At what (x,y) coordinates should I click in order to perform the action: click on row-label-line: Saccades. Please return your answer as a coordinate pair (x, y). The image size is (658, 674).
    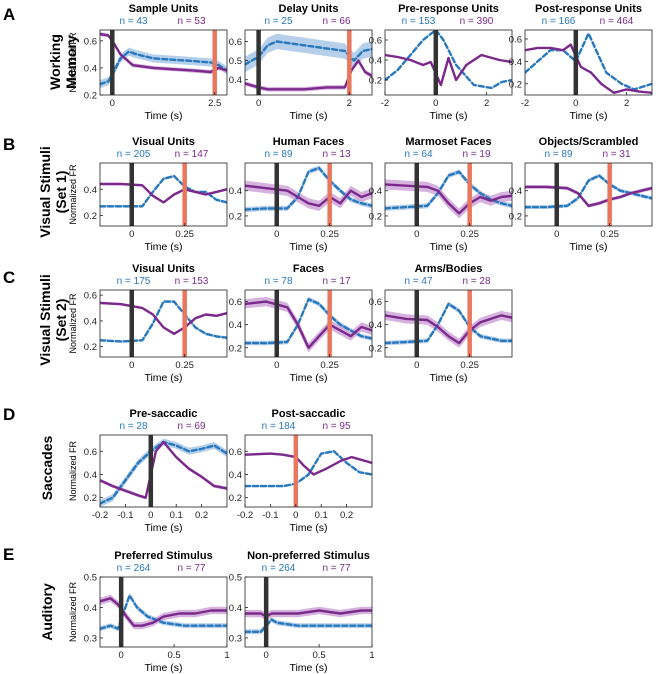
    Looking at the image, I should click on (47, 467).